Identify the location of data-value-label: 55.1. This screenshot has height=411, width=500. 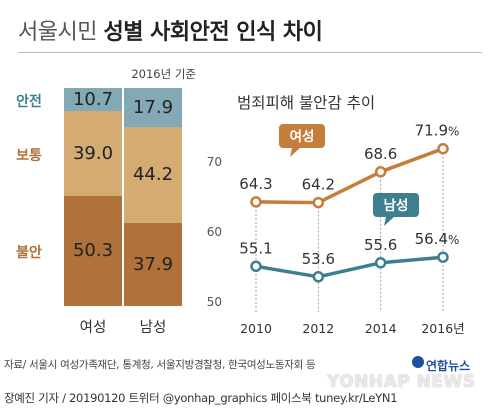
(255, 248).